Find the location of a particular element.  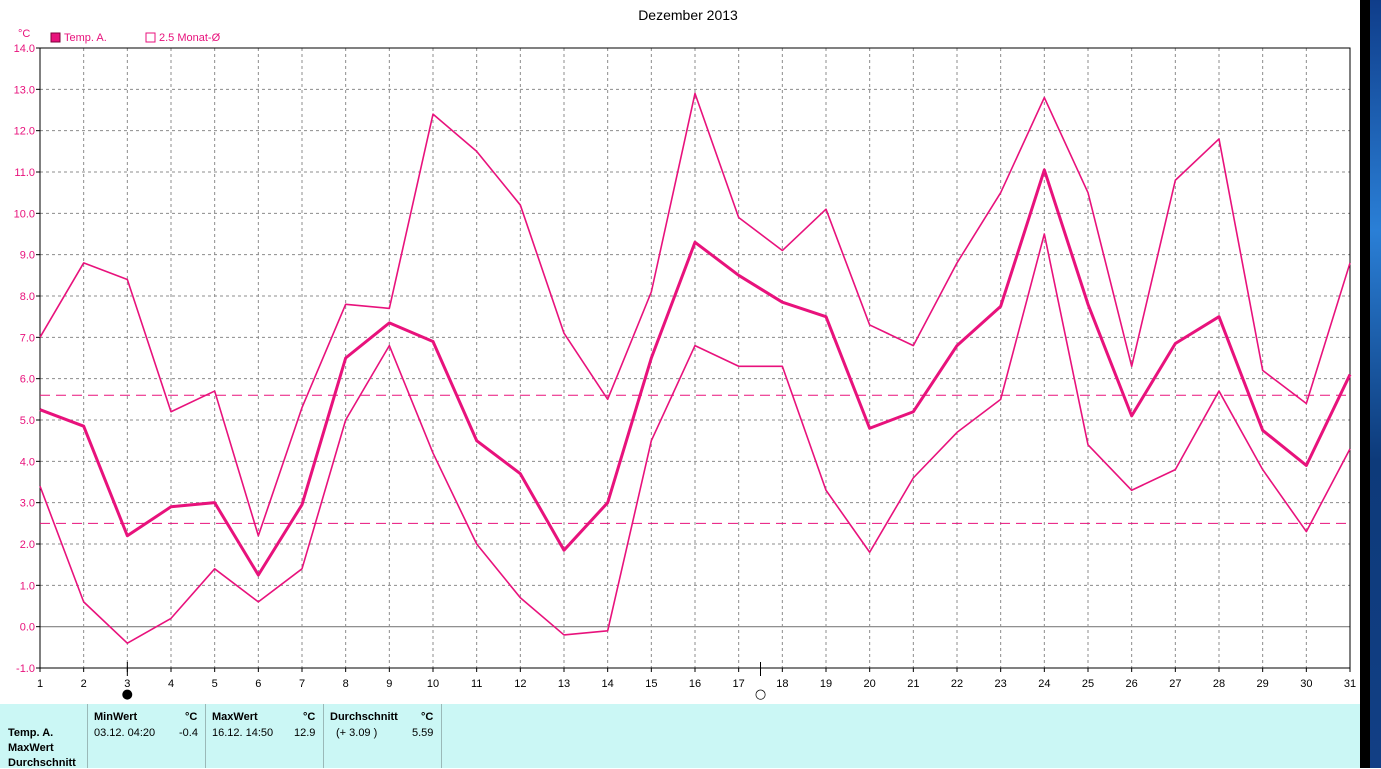

x-tick-label: 3 is located at coordinates (127, 684).